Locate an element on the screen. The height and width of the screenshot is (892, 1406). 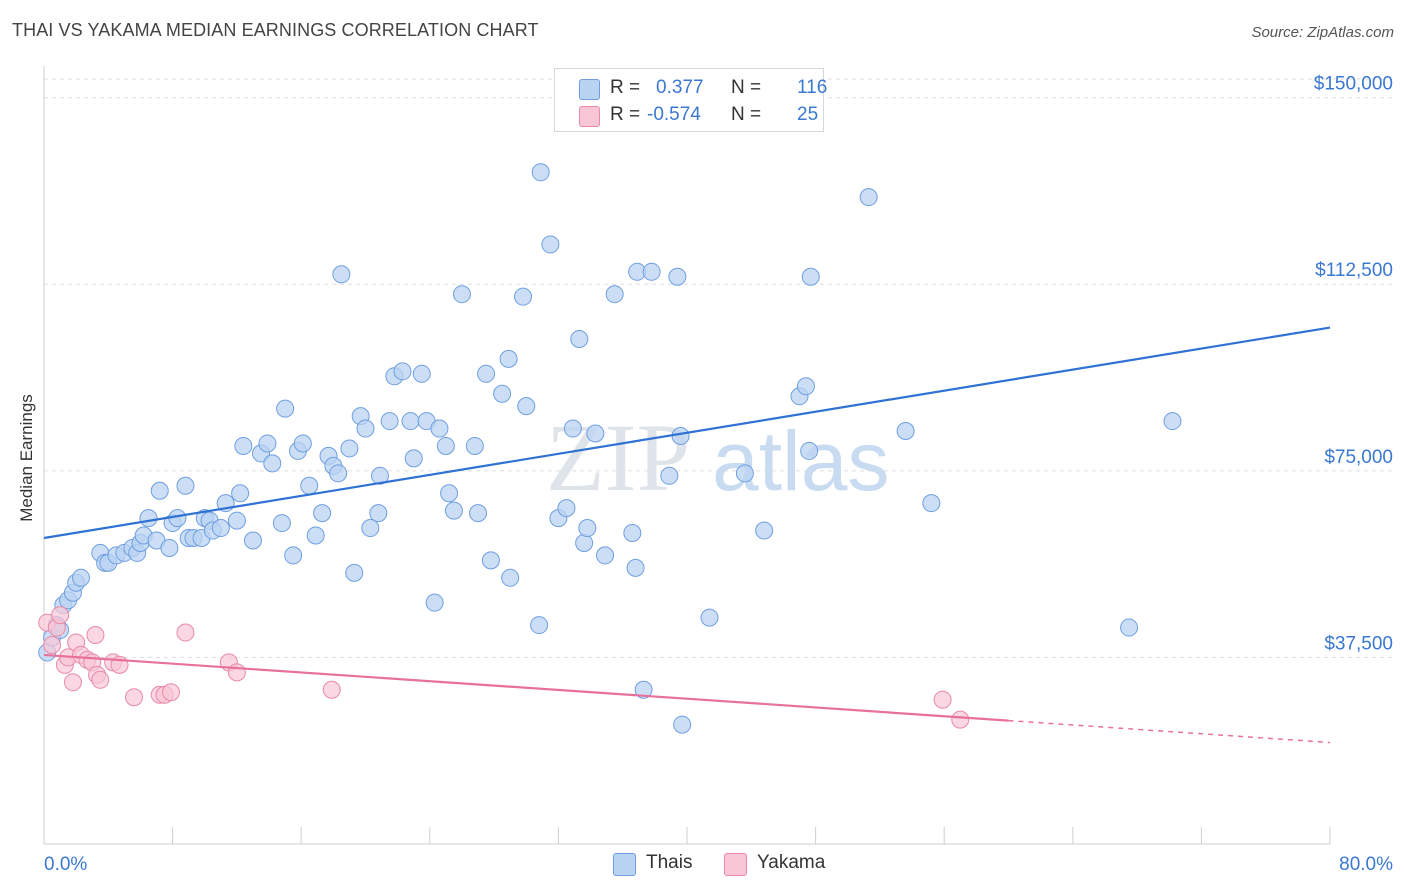
bottom-legend-swatch-thais is located at coordinates (624, 864).